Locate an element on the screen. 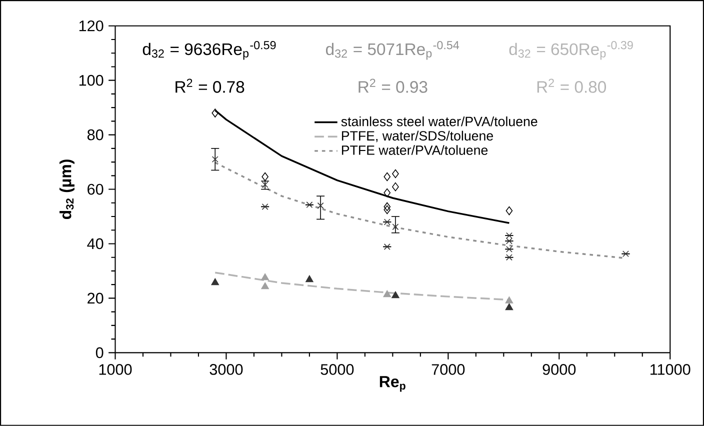 The height and width of the screenshot is (426, 704). annotation: R$^{2}$ = 0.93 is located at coordinates (393, 85).